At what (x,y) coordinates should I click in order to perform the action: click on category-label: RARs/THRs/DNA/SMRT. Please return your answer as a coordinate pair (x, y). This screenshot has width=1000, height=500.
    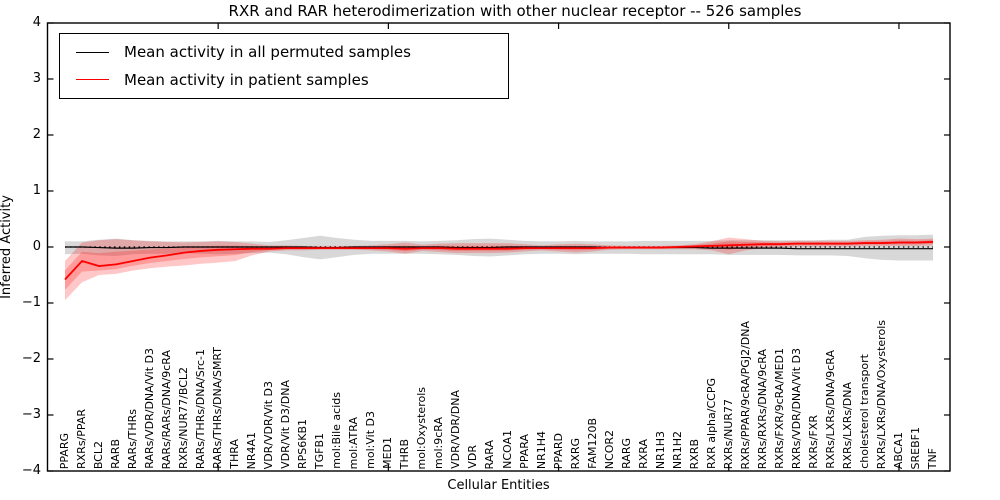
    Looking at the image, I should click on (218, 408).